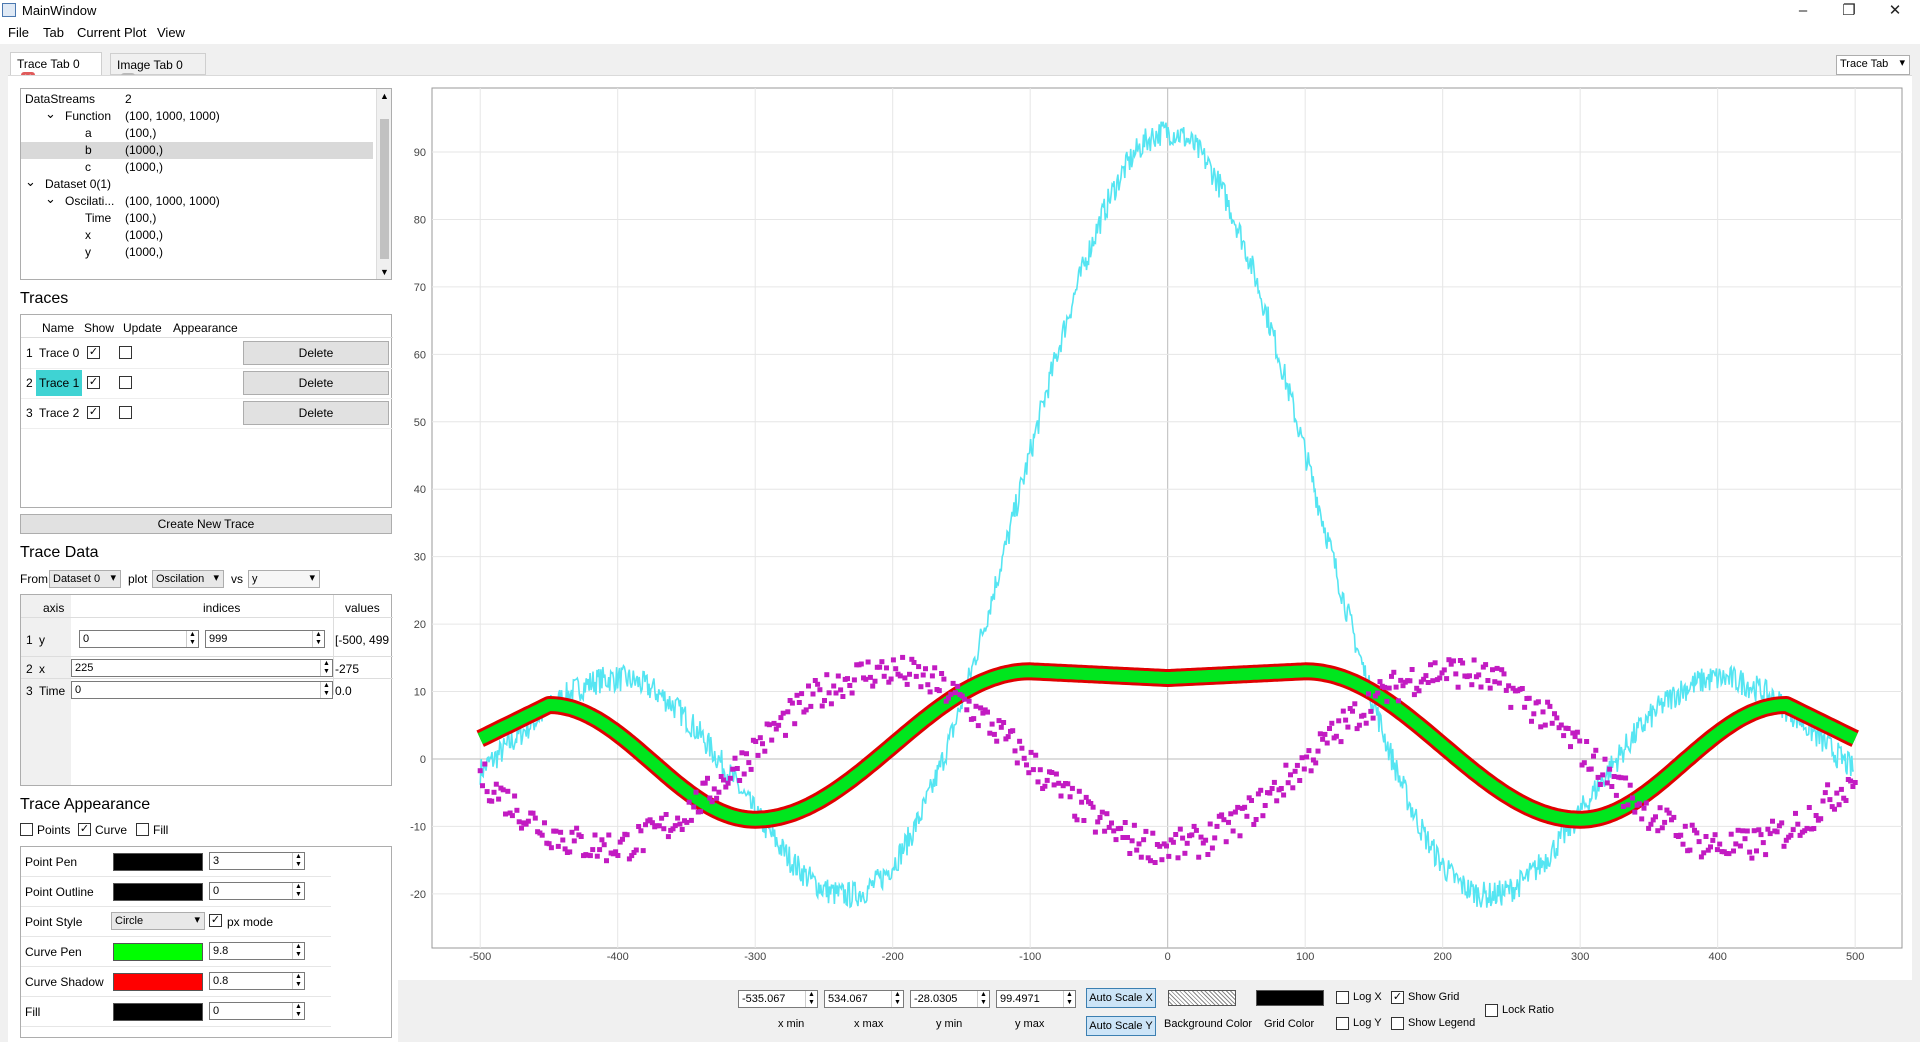  What do you see at coordinates (142, 829) in the screenshot?
I see `fill-checkbox` at bounding box center [142, 829].